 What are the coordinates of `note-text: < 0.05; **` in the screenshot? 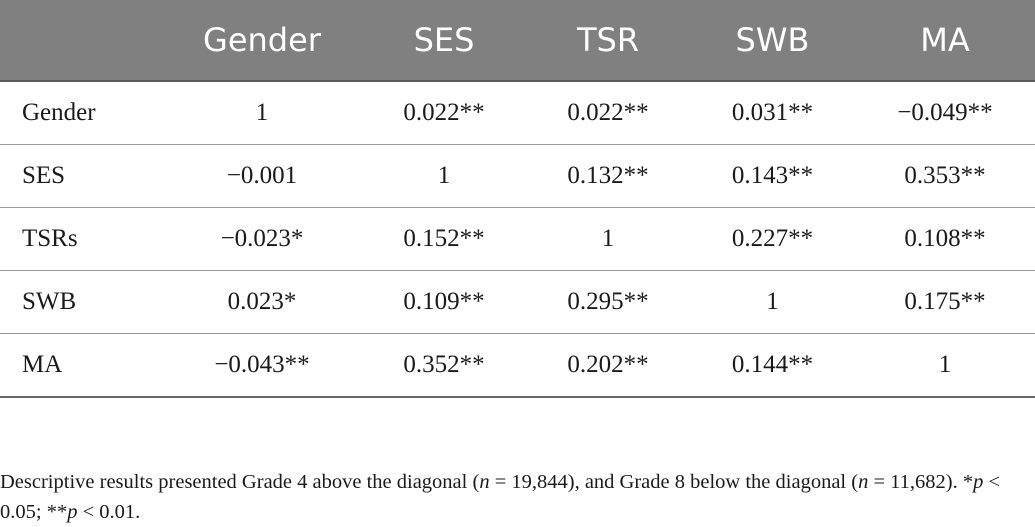 It's located at (500, 496).